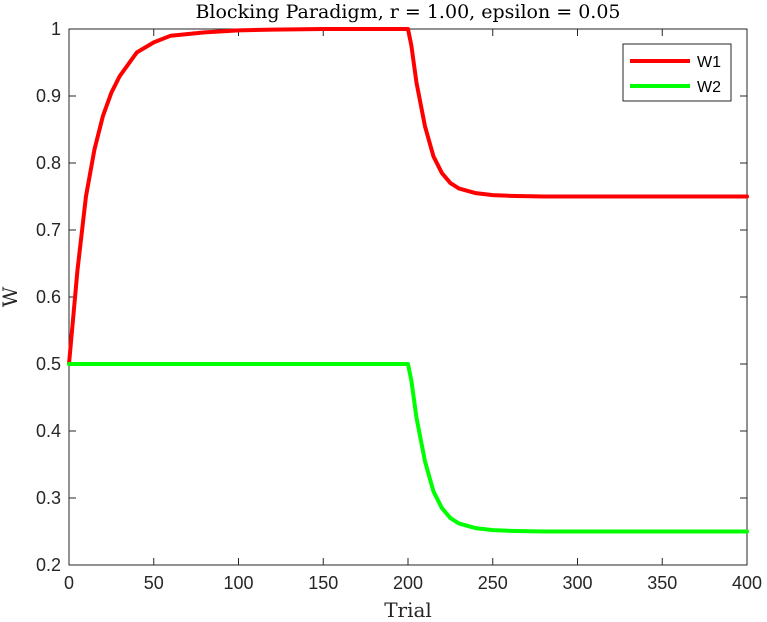 Image resolution: width=767 pixels, height=622 pixels. What do you see at coordinates (154, 583) in the screenshot?
I see `x-tick-label: 50` at bounding box center [154, 583].